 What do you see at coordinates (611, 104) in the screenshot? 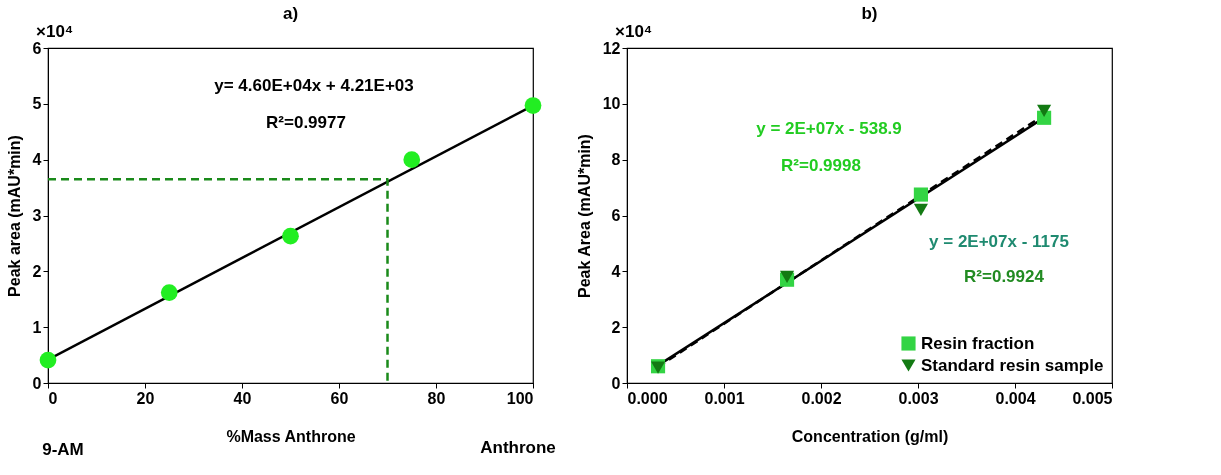
I see `y-tick-label: 10` at bounding box center [611, 104].